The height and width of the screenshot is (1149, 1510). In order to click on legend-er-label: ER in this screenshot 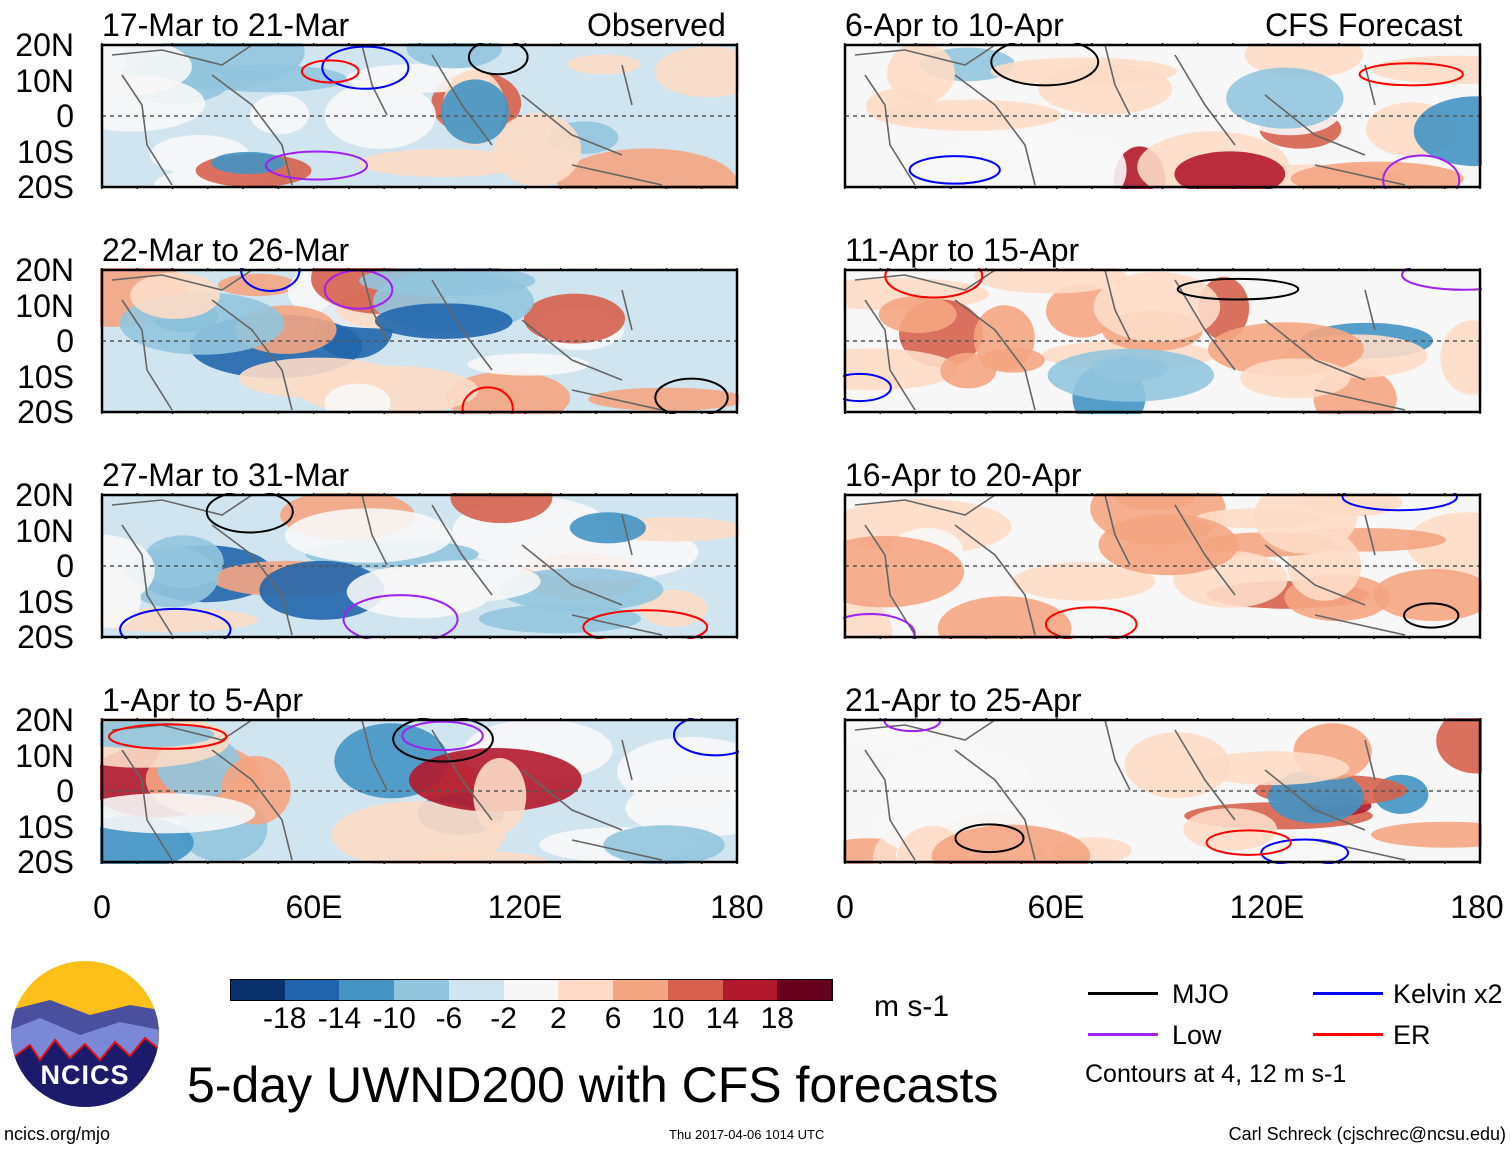, I will do `click(1412, 1035)`.